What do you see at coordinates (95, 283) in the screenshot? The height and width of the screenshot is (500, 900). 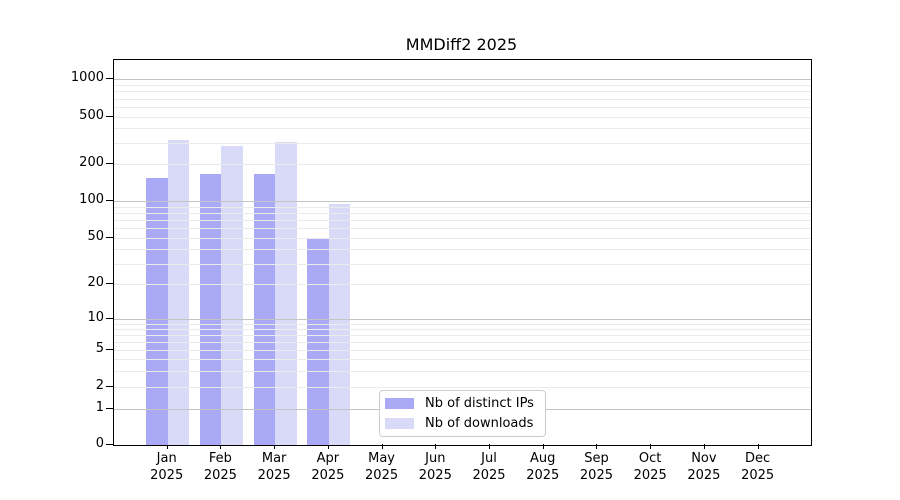 I see `y-tick-label: 20` at bounding box center [95, 283].